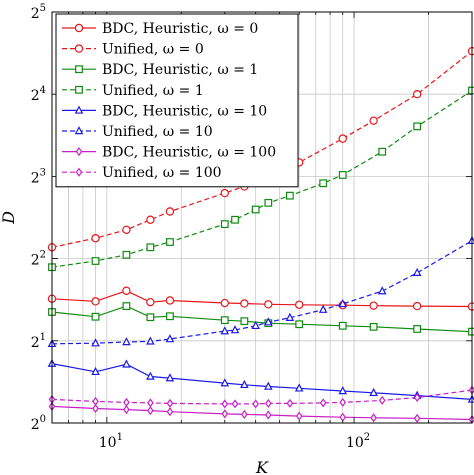 This screenshot has height=475, width=474. Describe the element at coordinates (358, 441) in the screenshot. I see `x-tick-label: 10²` at that location.